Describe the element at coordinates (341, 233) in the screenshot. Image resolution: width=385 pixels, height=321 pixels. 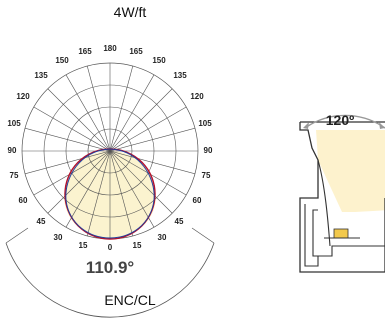
I see `led-chip` at that location.